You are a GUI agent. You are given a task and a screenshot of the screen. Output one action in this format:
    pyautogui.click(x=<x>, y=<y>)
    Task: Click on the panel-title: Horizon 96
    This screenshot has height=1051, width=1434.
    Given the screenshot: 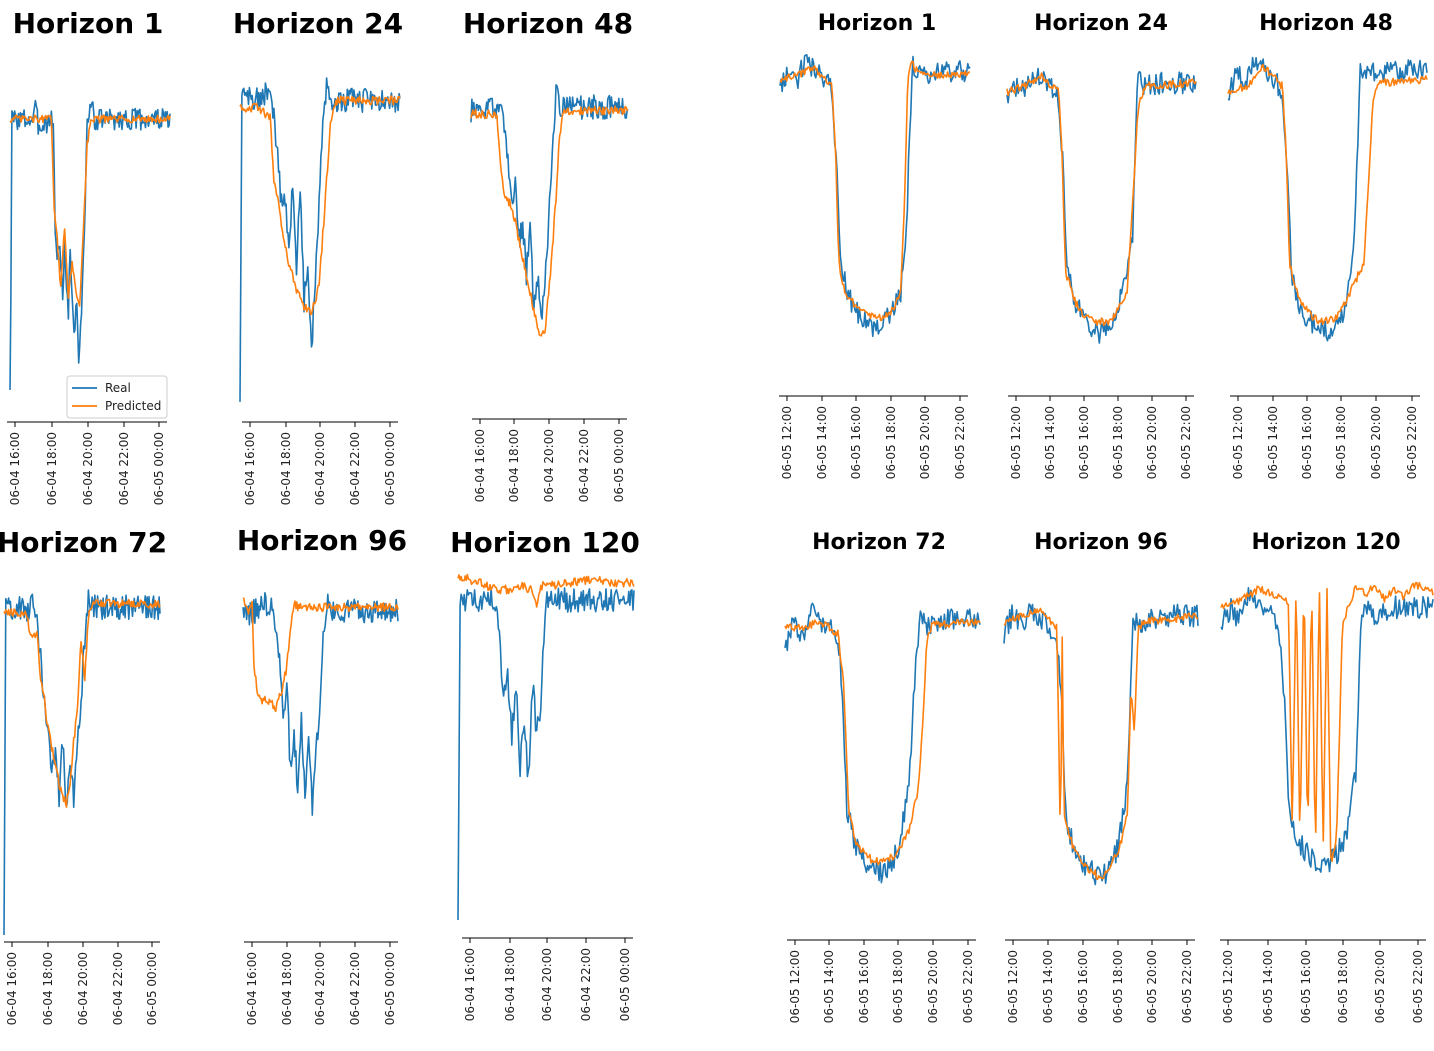 What is the action you would take?
    pyautogui.click(x=1101, y=542)
    